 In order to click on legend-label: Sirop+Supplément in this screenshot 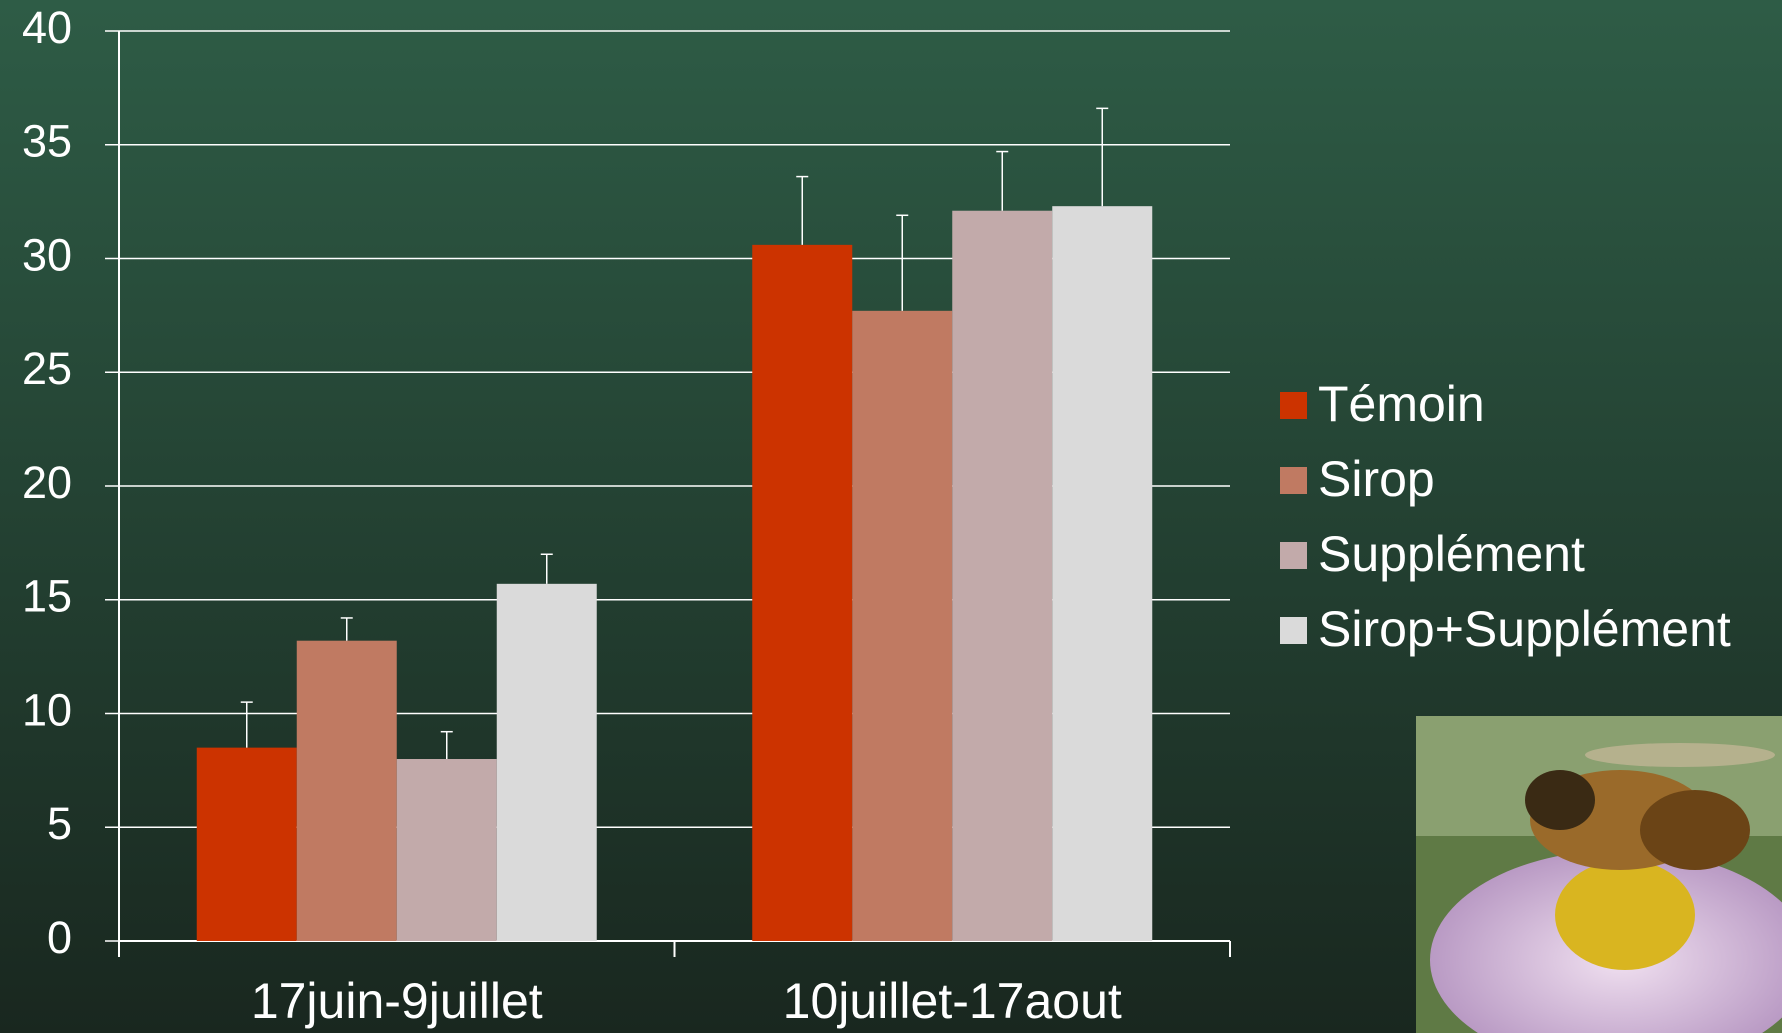, I will do `click(1524, 629)`.